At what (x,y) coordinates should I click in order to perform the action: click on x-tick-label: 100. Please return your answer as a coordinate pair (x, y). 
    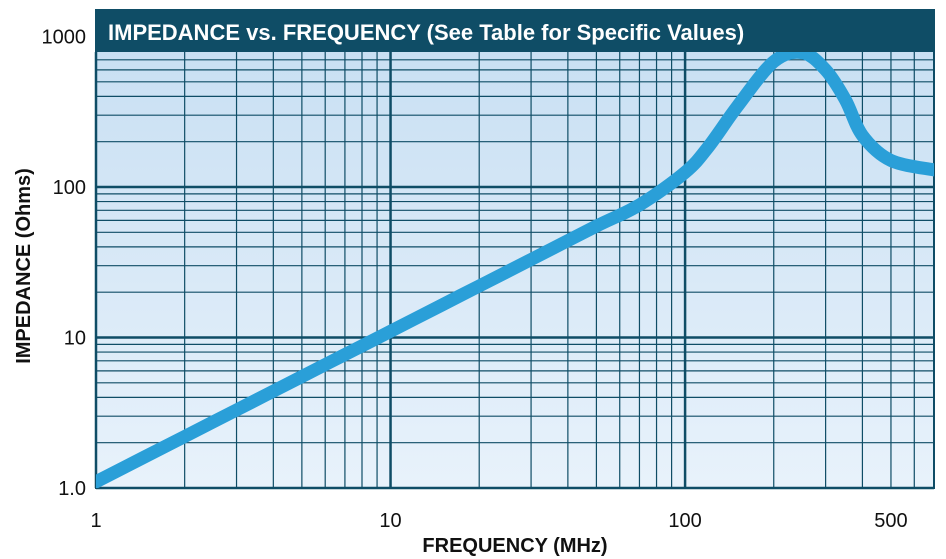
    Looking at the image, I should click on (684, 521).